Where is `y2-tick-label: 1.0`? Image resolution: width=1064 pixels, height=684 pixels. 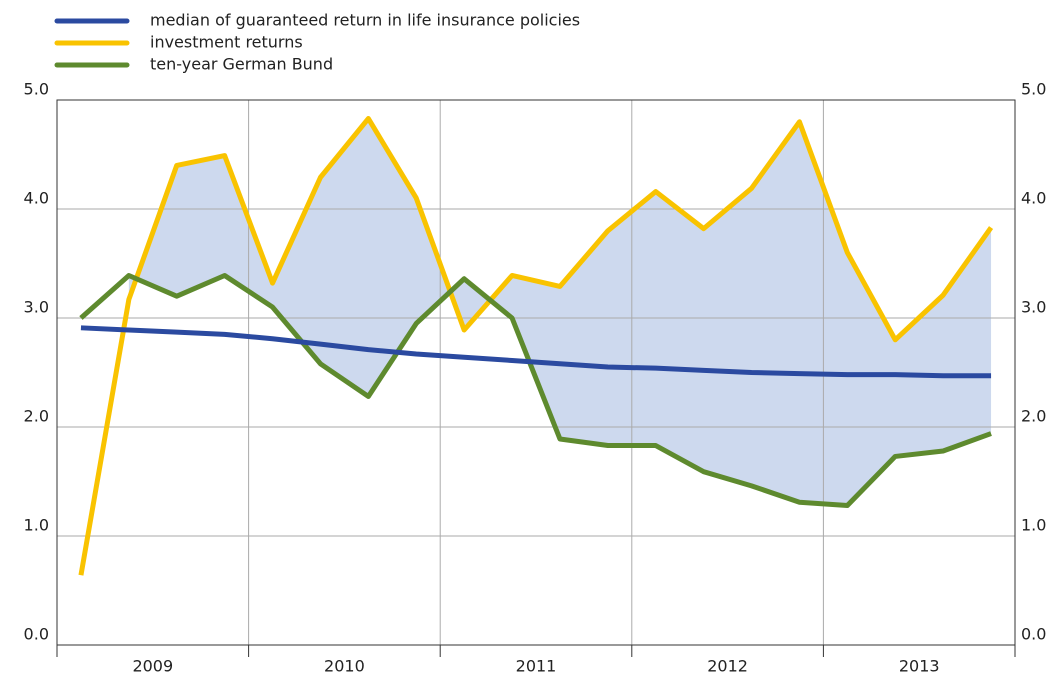 y2-tick-label: 1.0 is located at coordinates (1033, 525).